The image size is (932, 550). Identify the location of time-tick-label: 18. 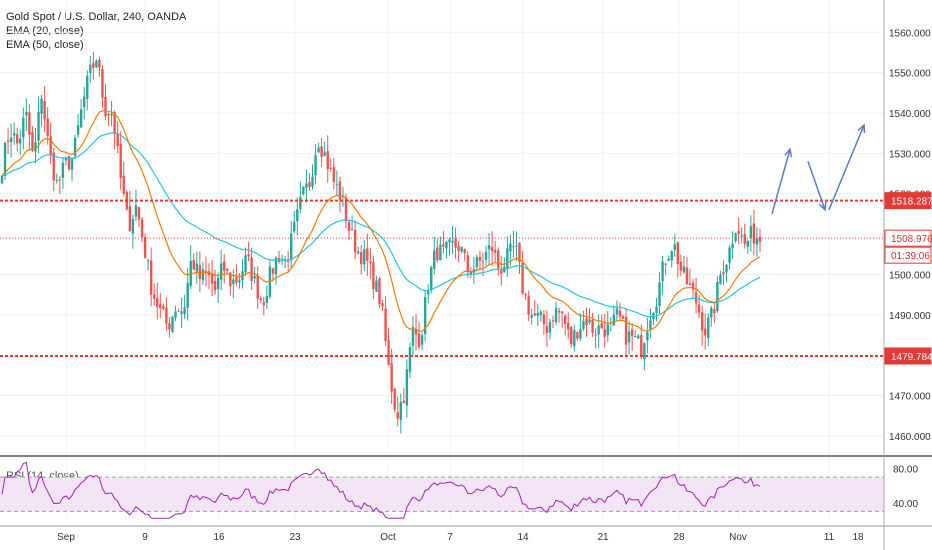
(858, 537).